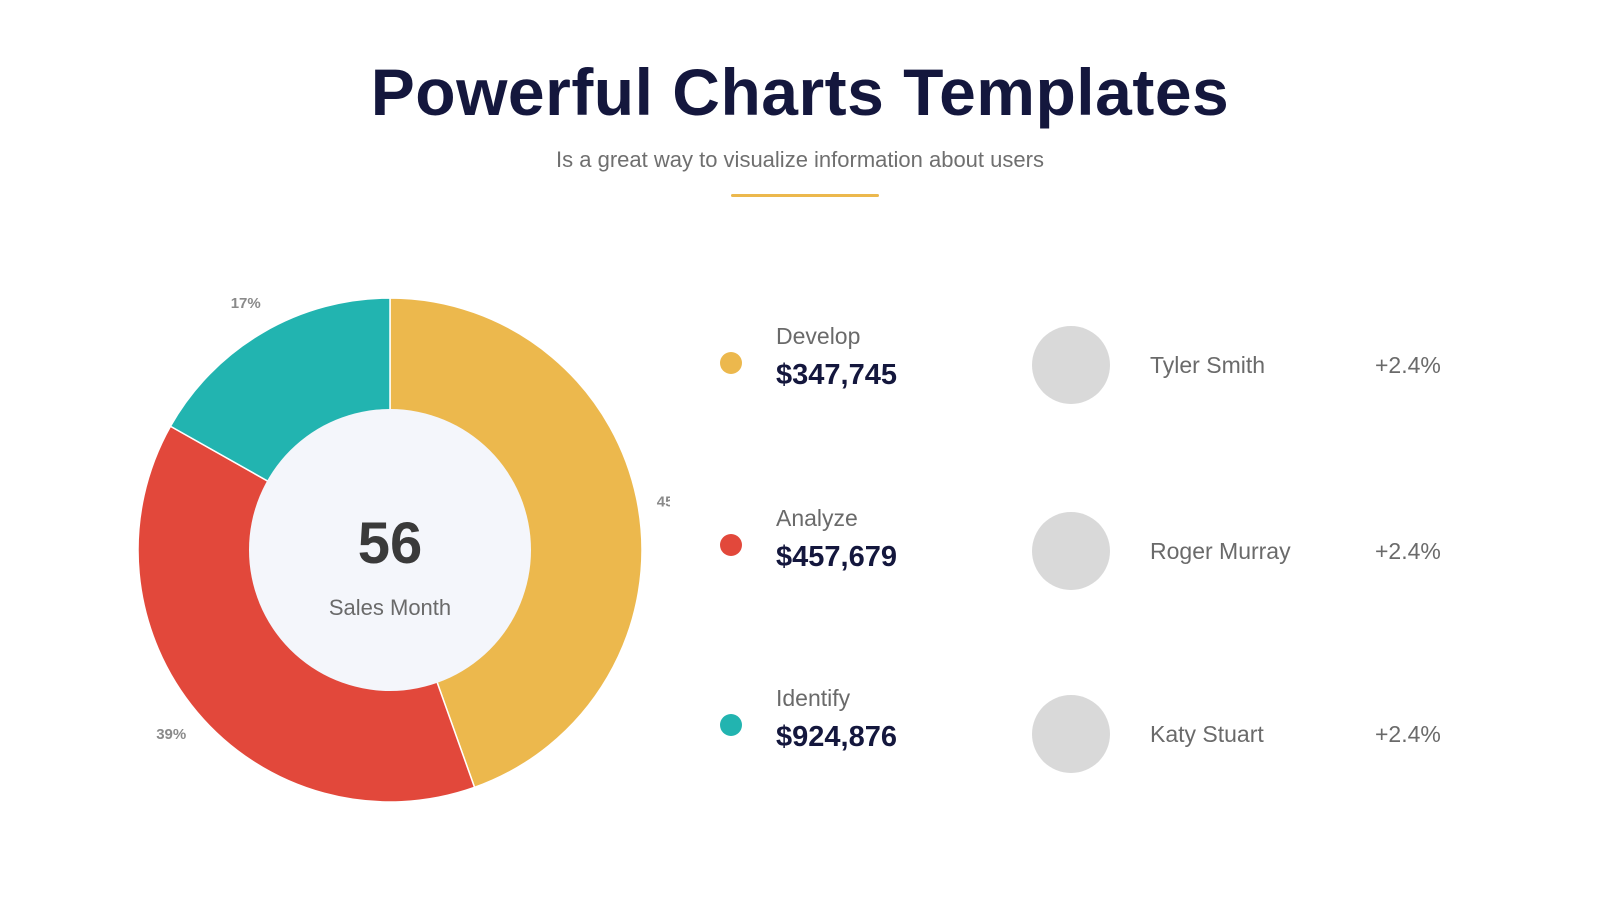 The width and height of the screenshot is (1600, 899). Describe the element at coordinates (1208, 365) in the screenshot. I see `person-name: Tyler Smith` at that location.